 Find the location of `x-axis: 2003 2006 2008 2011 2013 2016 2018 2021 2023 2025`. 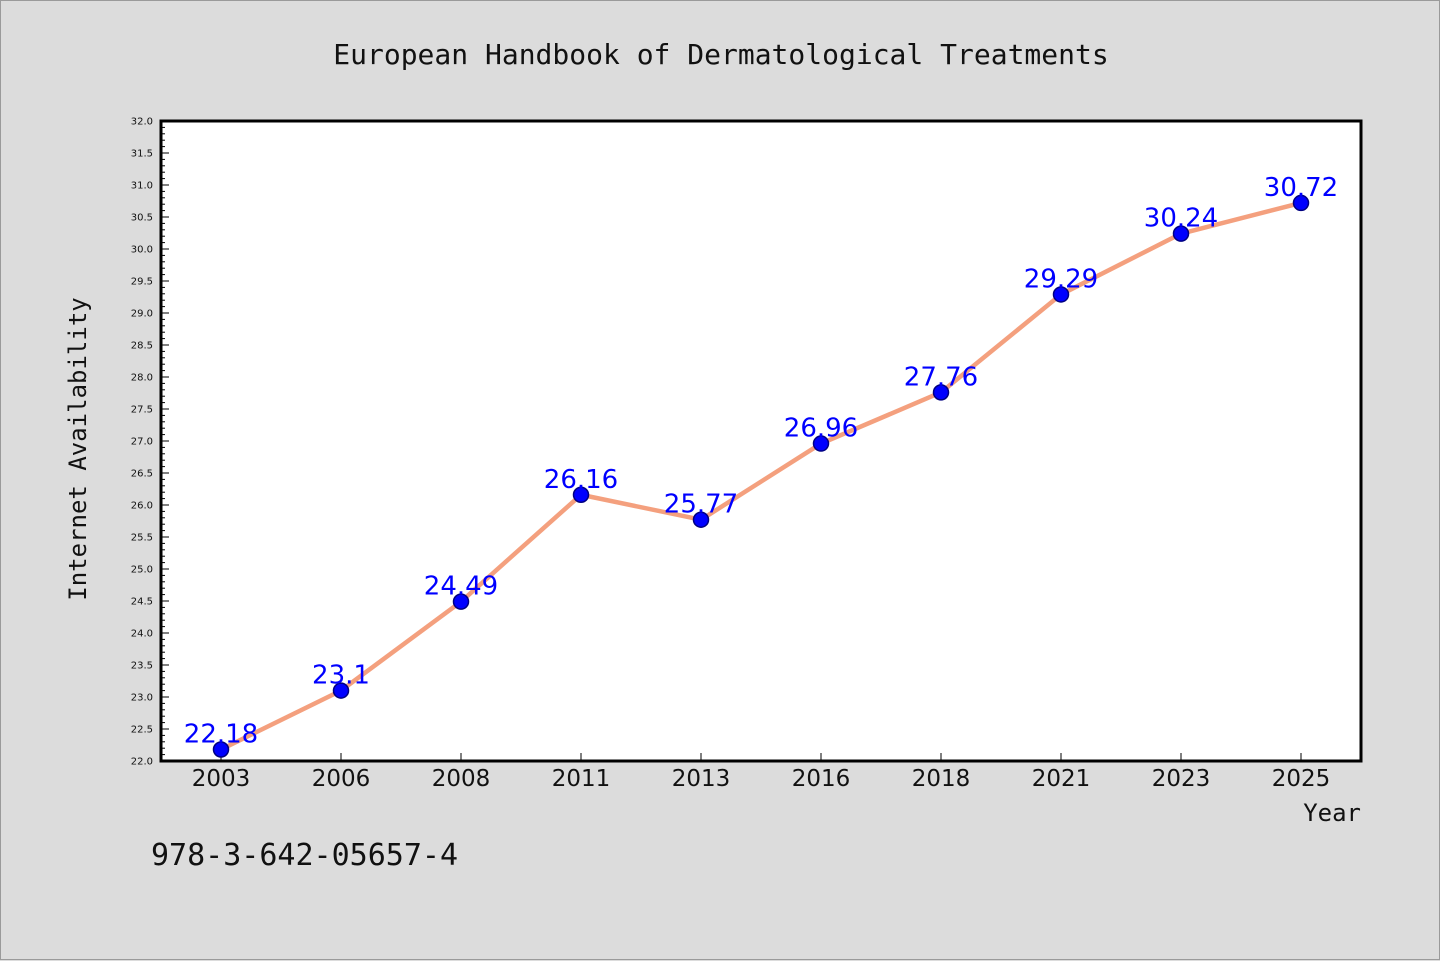

x-axis: 2003 2006 2008 2011 2013 2016 2018 2021 2023 2025 is located at coordinates (761, 772).